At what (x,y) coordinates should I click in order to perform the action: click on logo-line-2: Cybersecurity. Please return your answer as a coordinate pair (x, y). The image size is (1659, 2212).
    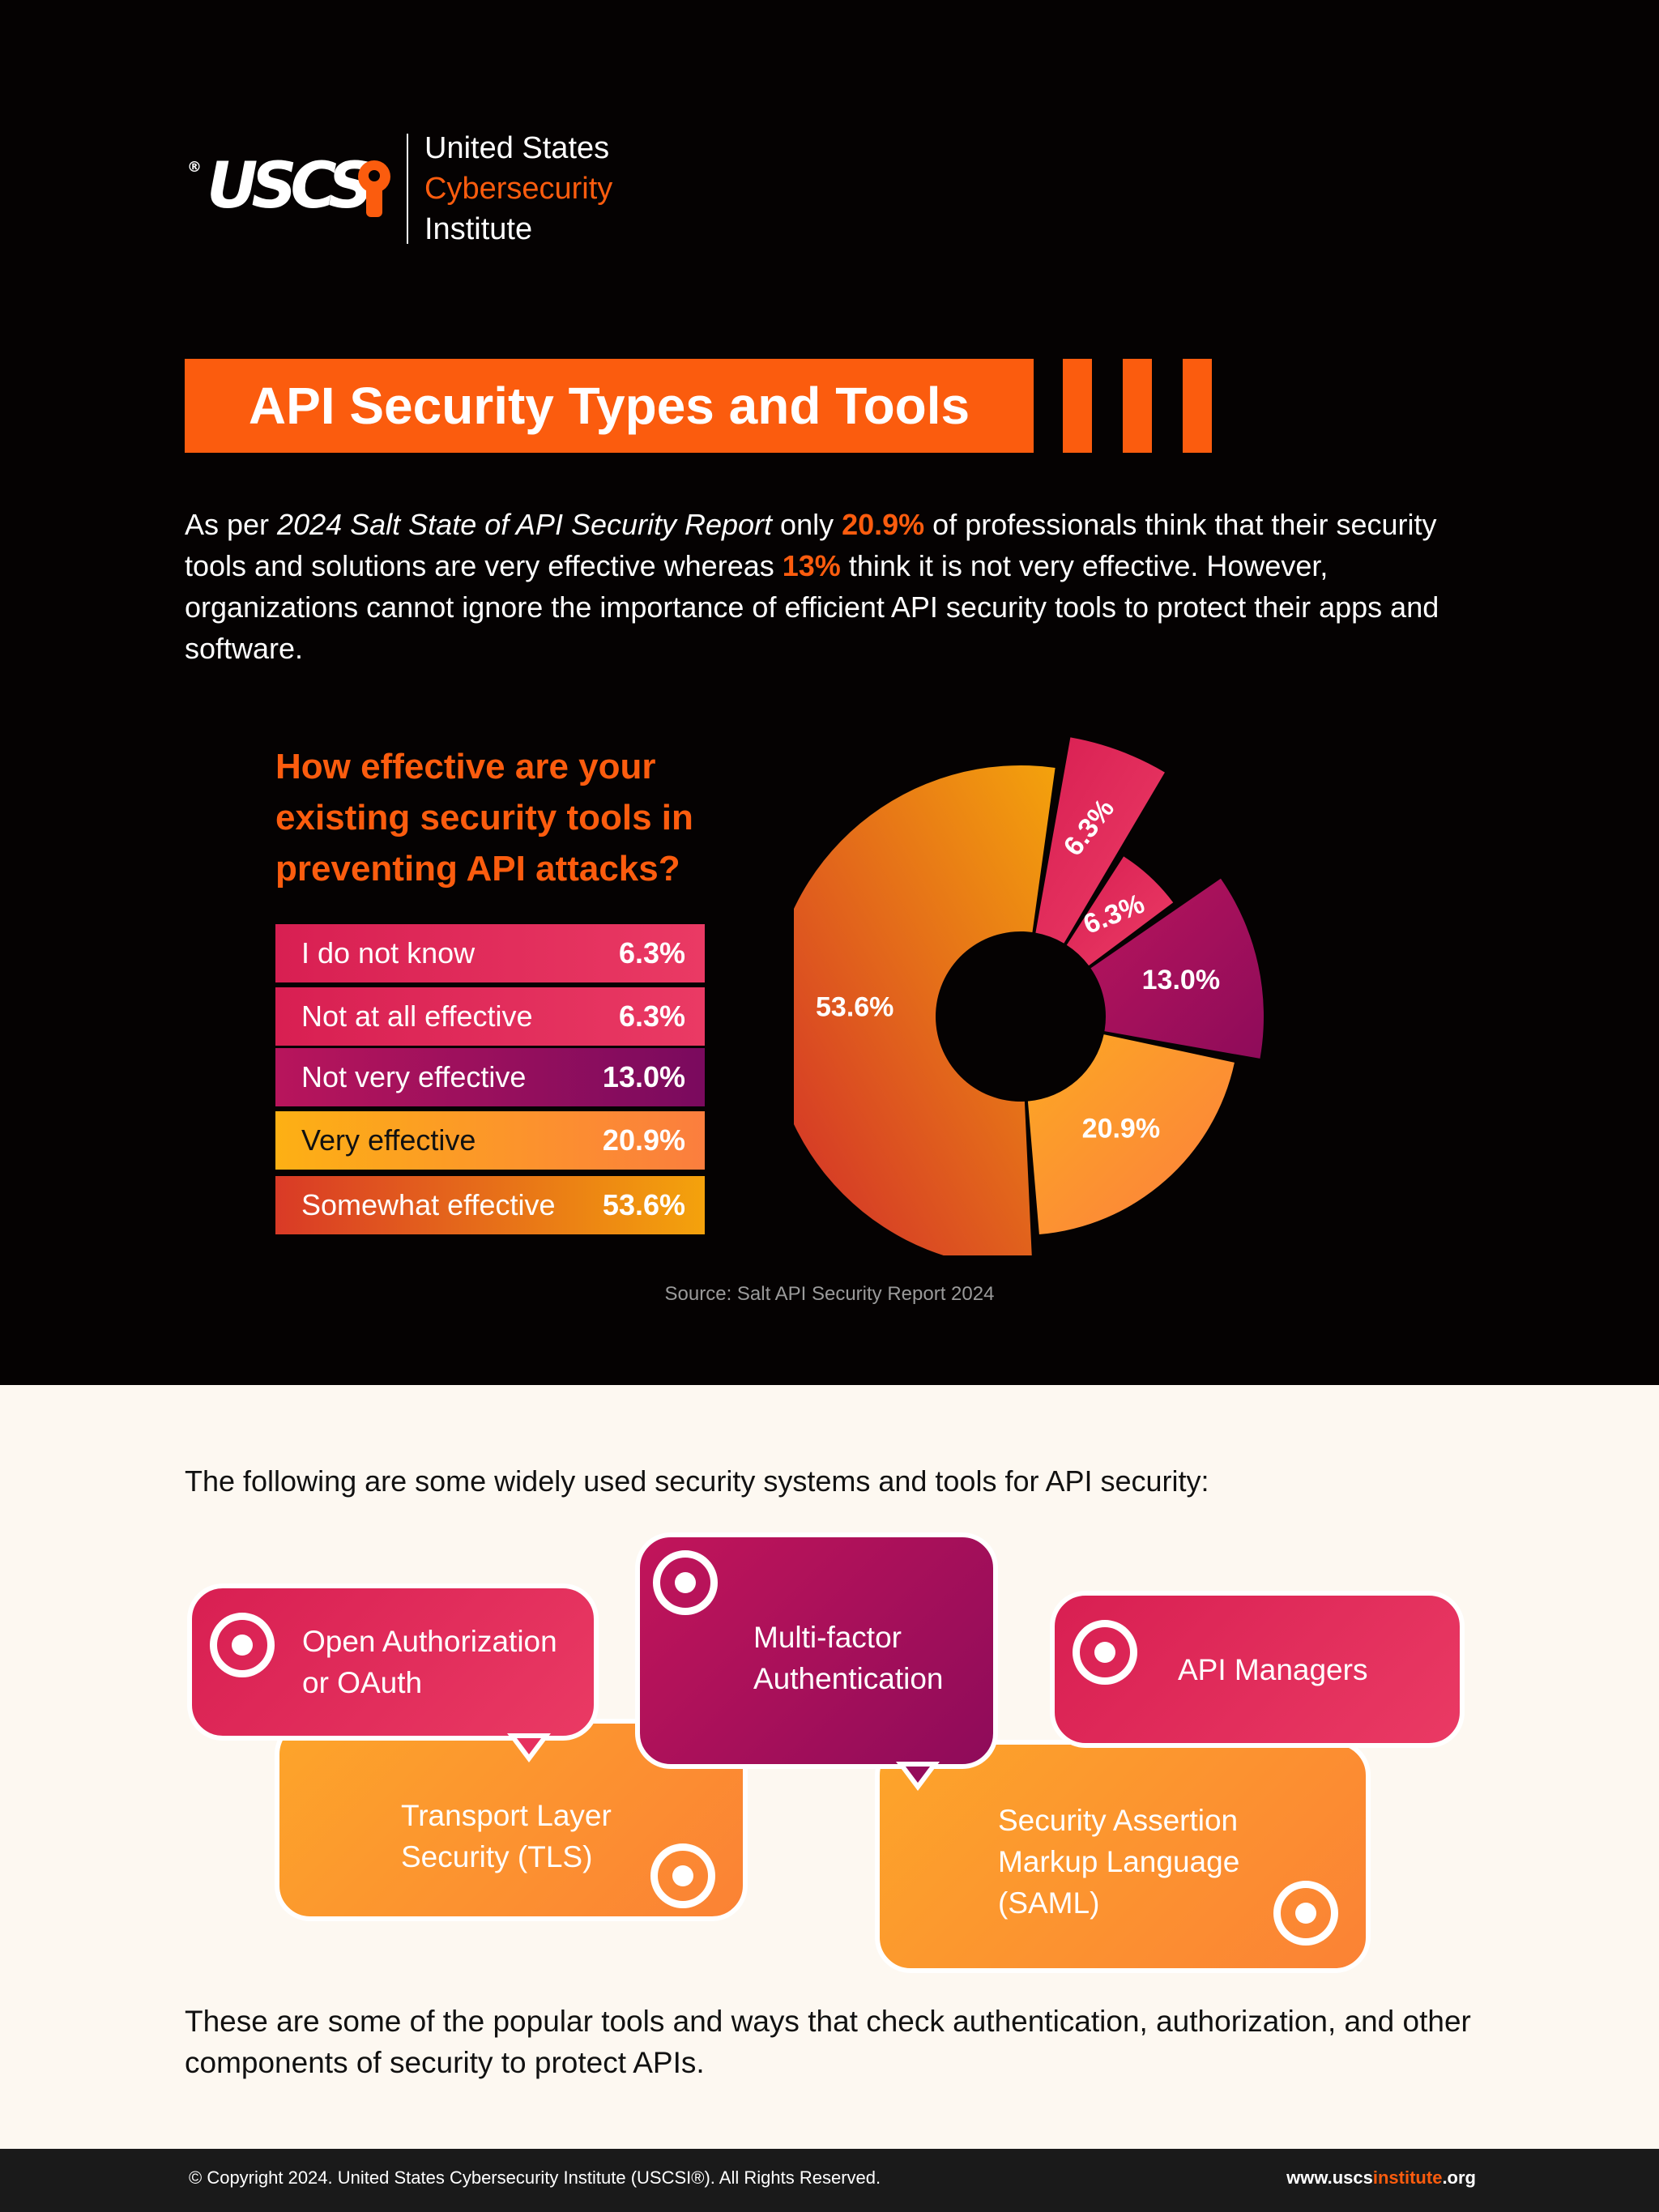
    Looking at the image, I should click on (518, 189).